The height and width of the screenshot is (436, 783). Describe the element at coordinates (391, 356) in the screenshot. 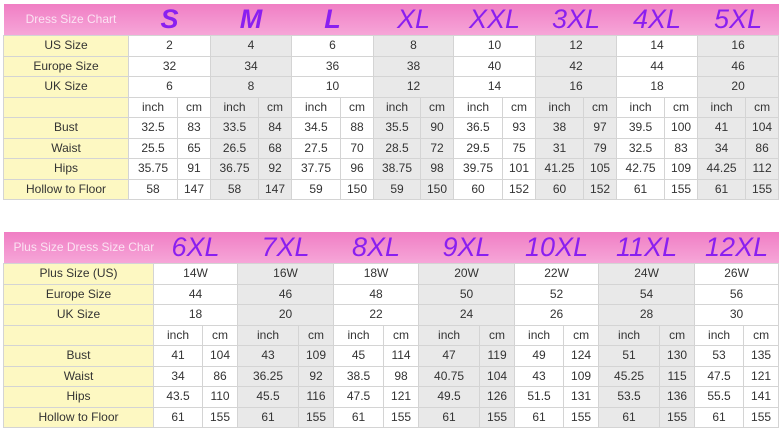

I see `measurement-row: Bust 41 104 43 109 45 114 47 119 49 124 51 130 53 135` at that location.